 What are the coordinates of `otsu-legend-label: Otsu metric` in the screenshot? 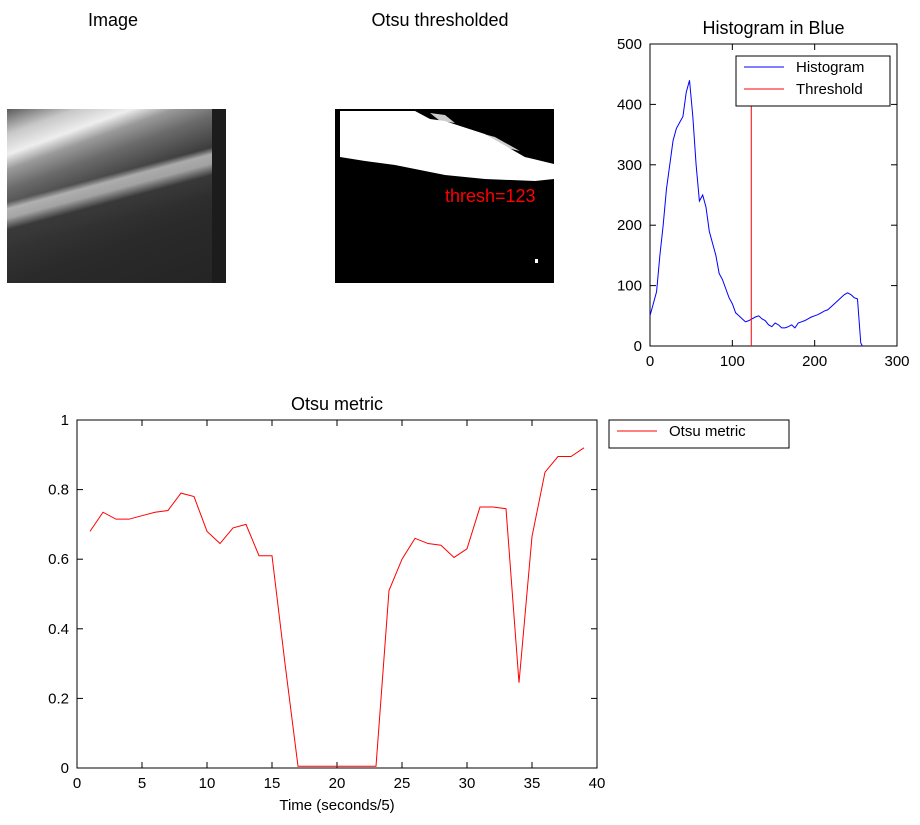 It's located at (707, 431).